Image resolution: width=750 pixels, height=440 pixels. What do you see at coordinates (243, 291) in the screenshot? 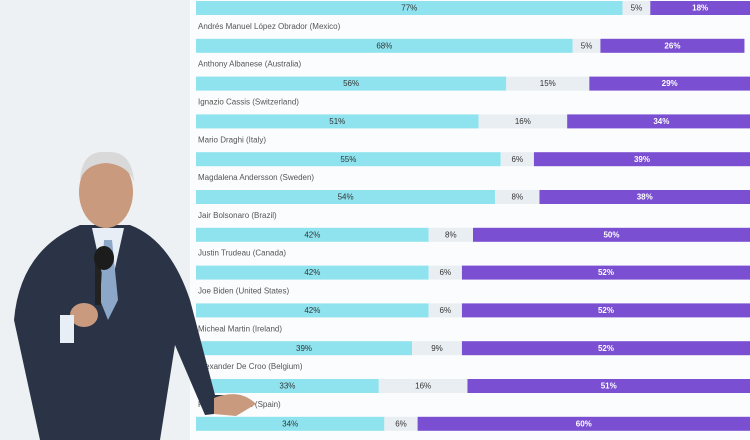
I see `row-label: Joe Biden (United States)` at bounding box center [243, 291].